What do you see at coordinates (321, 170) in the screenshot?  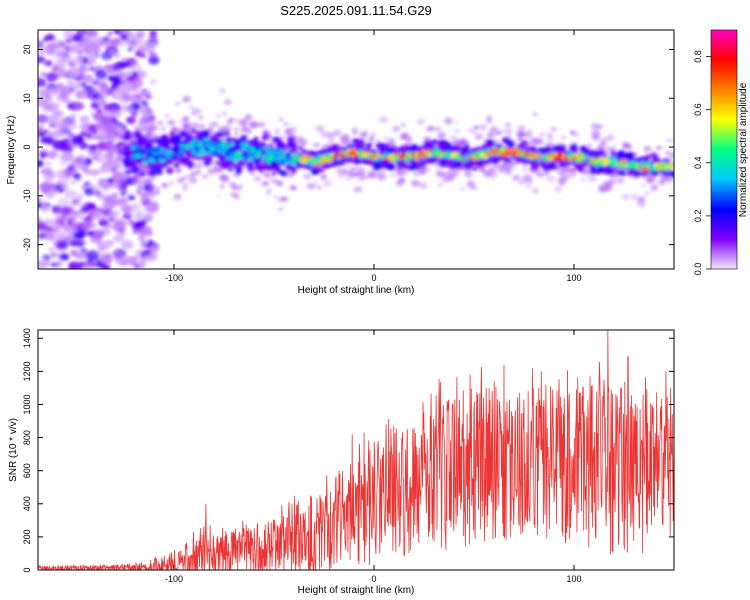 I see `heatmap-blob-2074` at bounding box center [321, 170].